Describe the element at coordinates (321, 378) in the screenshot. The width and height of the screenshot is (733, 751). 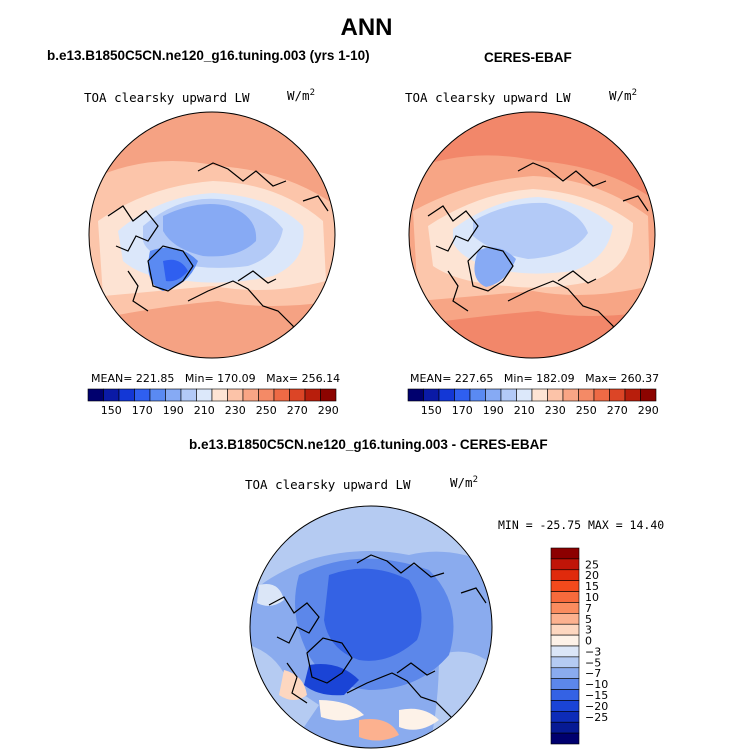
I see `left-max-value: 256.14` at that location.